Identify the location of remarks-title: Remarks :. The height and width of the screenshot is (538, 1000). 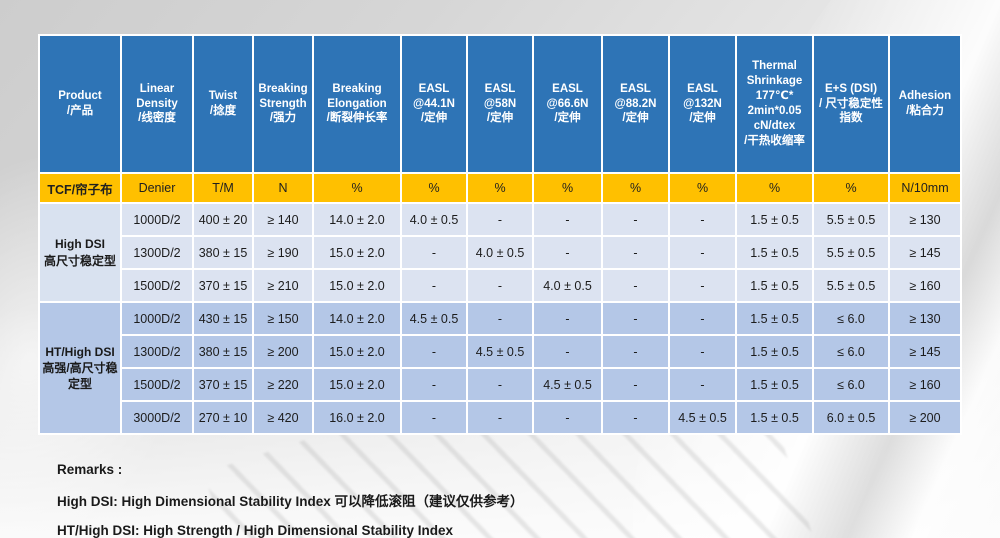
(90, 469).